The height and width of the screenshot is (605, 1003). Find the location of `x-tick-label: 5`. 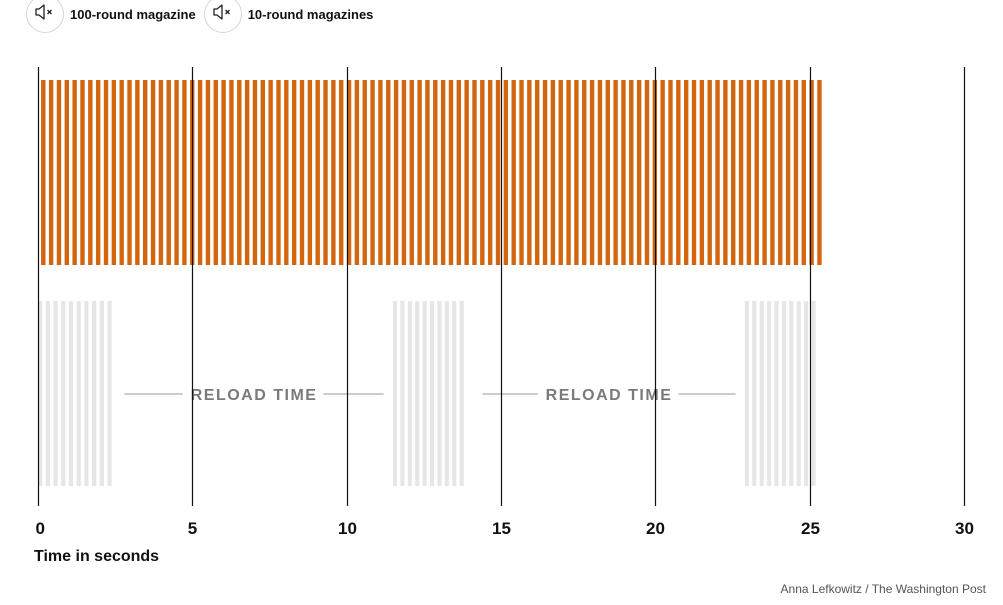

x-tick-label: 5 is located at coordinates (192, 528).